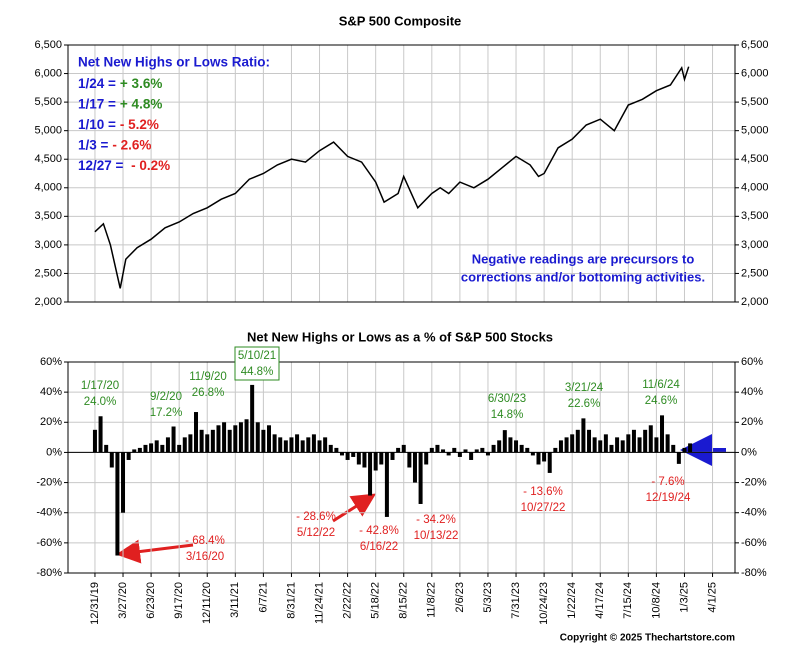  What do you see at coordinates (460, 597) in the screenshot?
I see `x-tick-label: 2/6/23` at bounding box center [460, 597].